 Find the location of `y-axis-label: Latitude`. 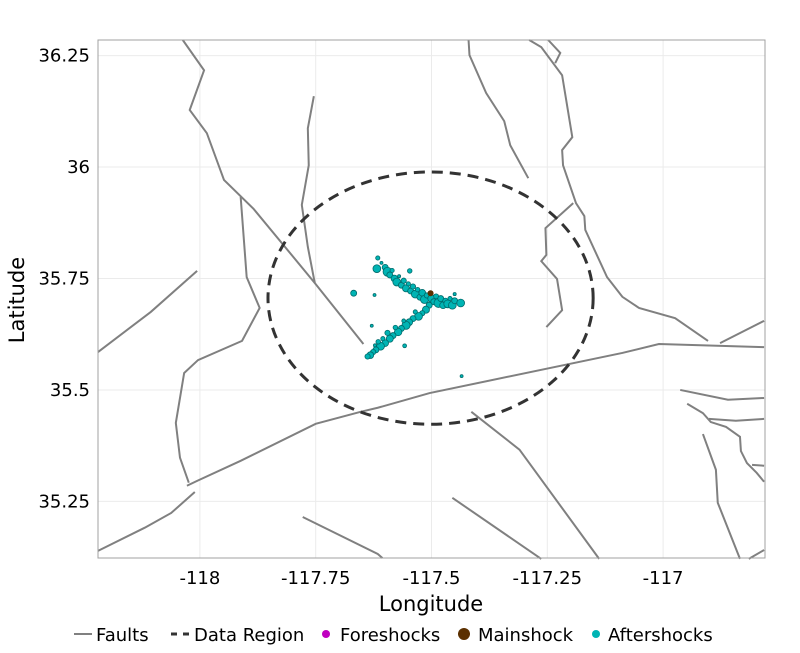

y-axis-label: Latitude is located at coordinates (17, 300).